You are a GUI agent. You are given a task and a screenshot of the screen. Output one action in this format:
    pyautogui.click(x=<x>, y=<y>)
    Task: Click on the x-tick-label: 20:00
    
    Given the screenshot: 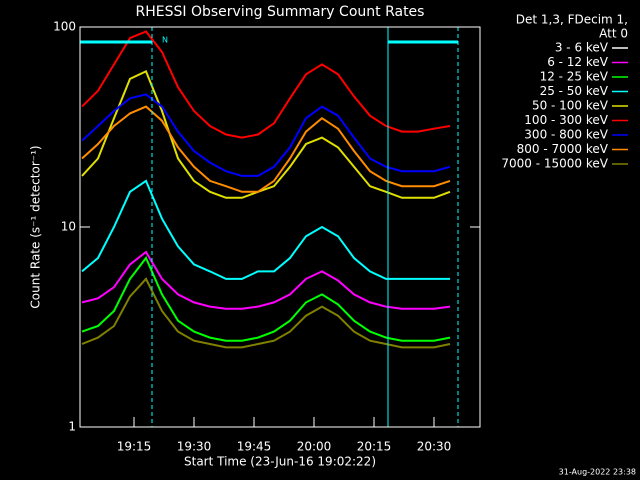 What is the action you would take?
    pyautogui.click(x=314, y=447)
    